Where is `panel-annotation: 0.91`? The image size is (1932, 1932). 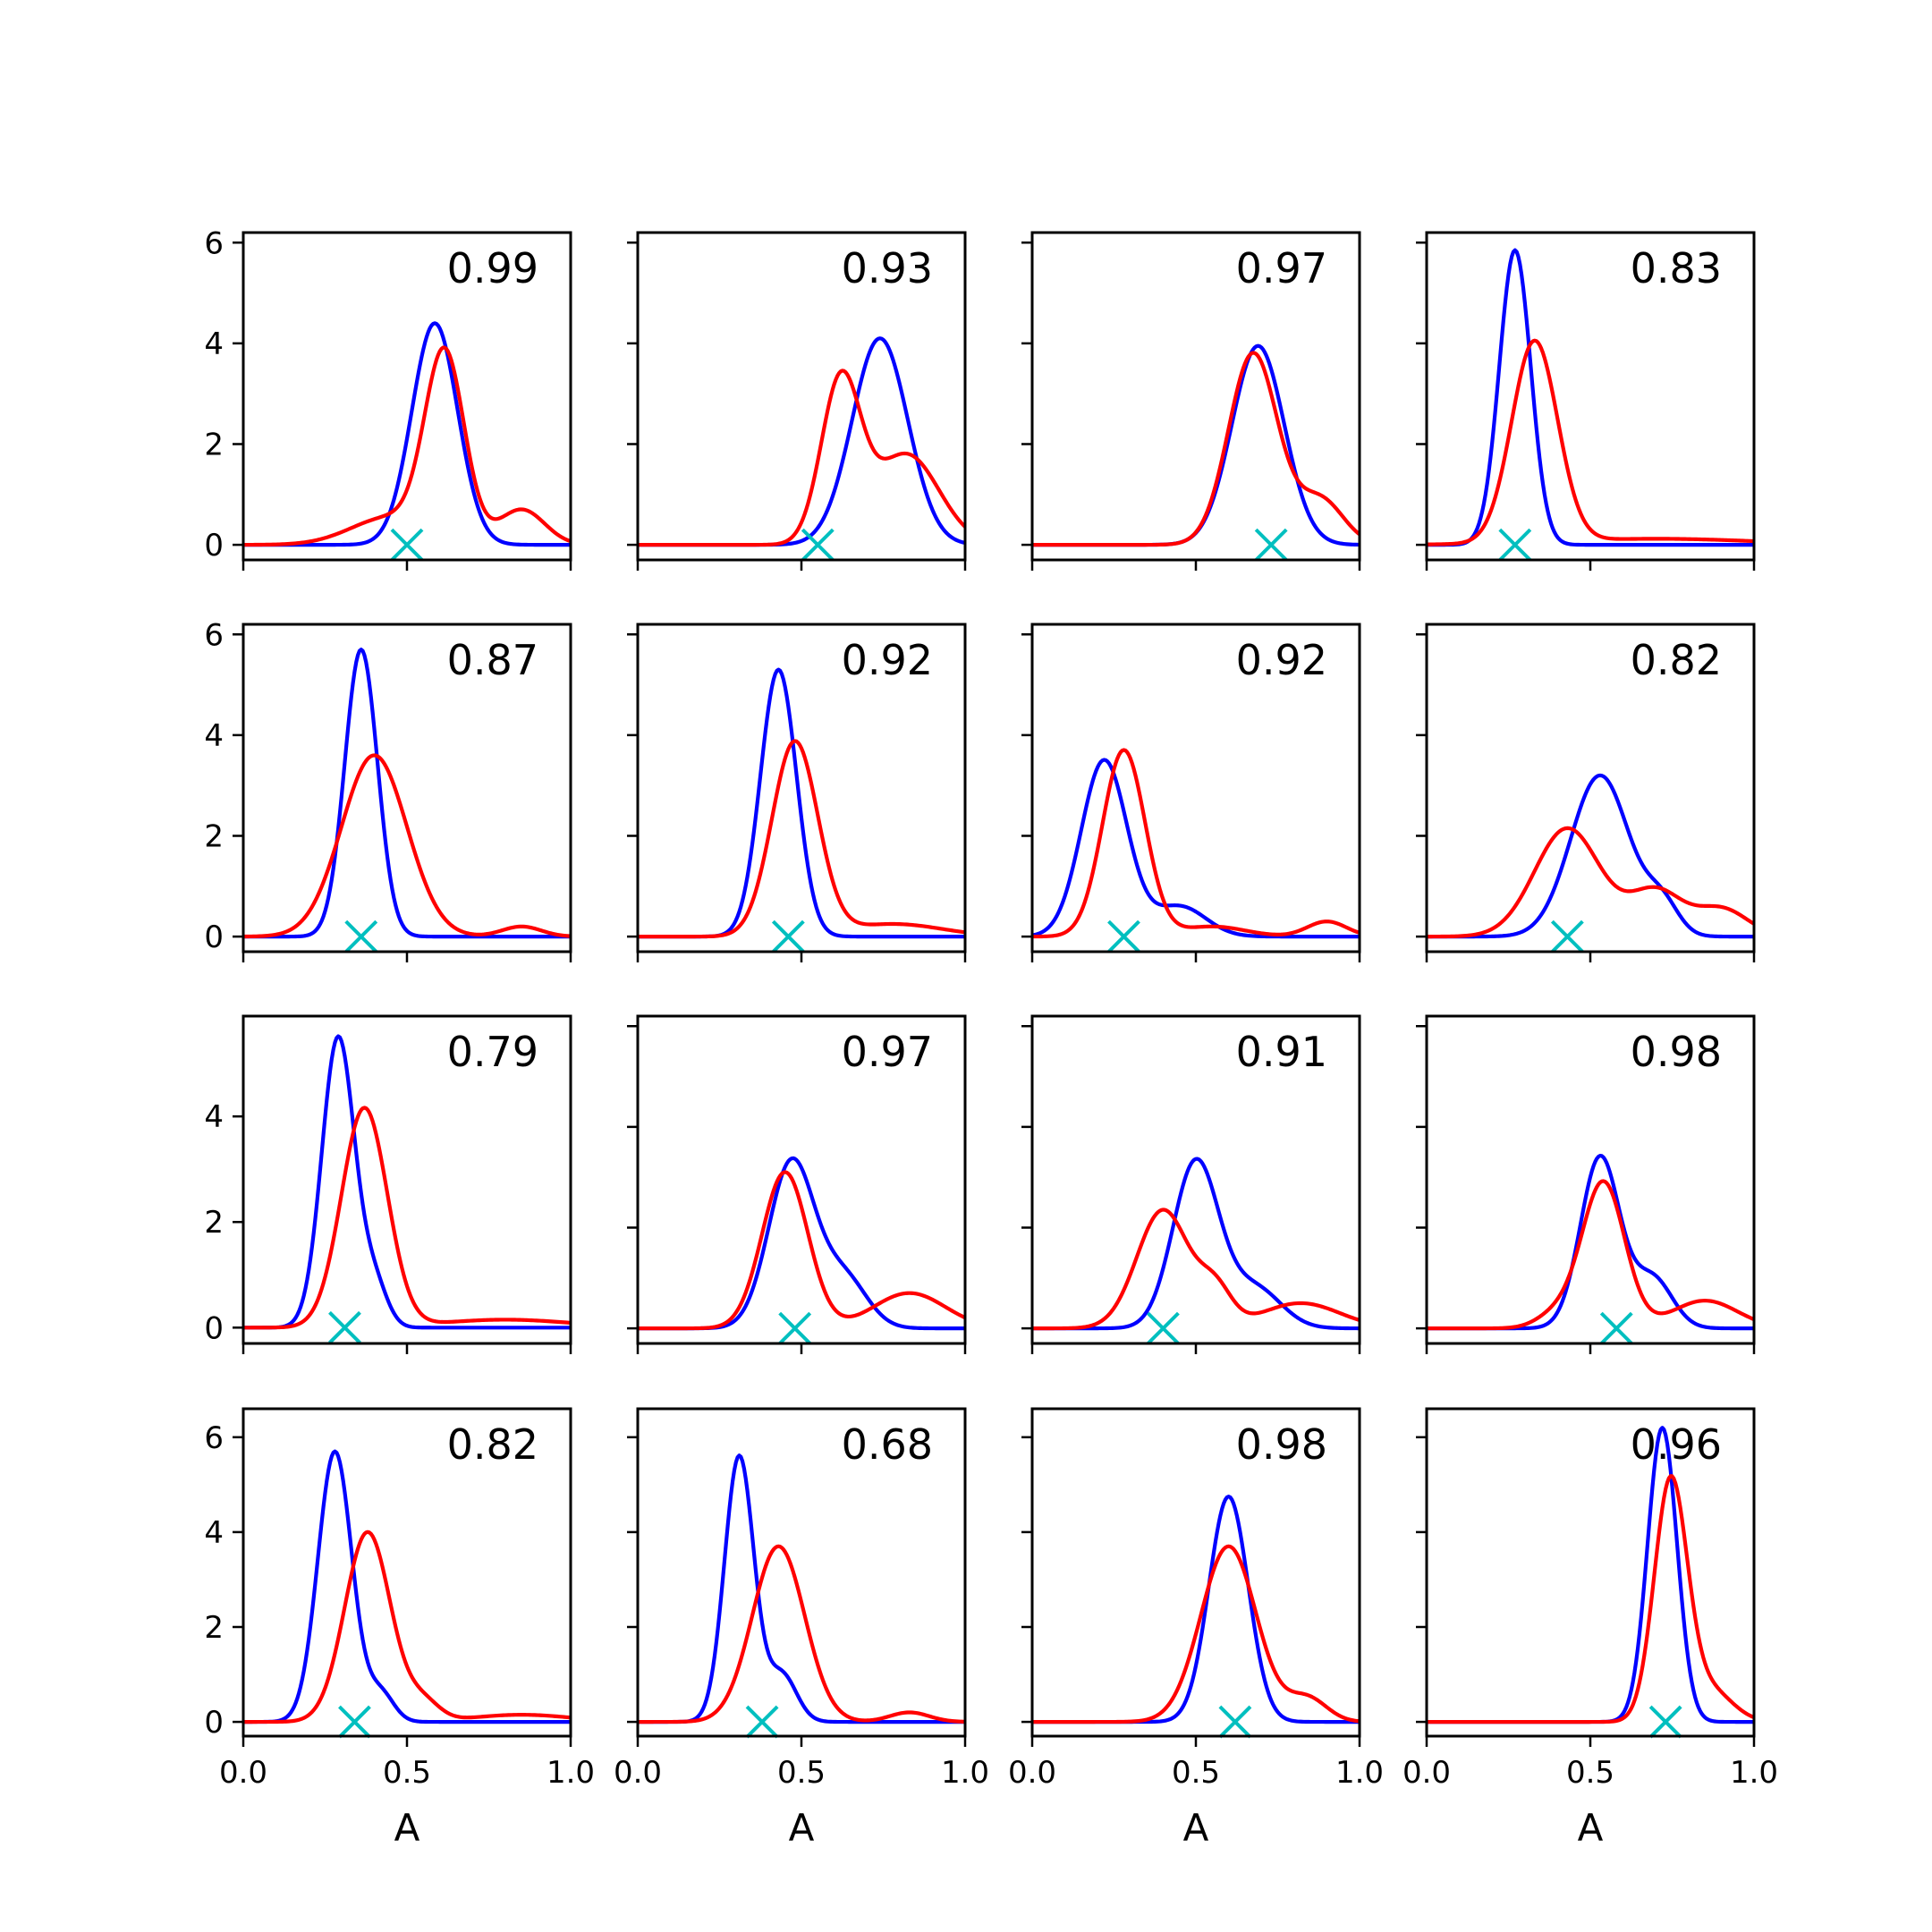
panel-annotation: 0.91 is located at coordinates (1281, 1052).